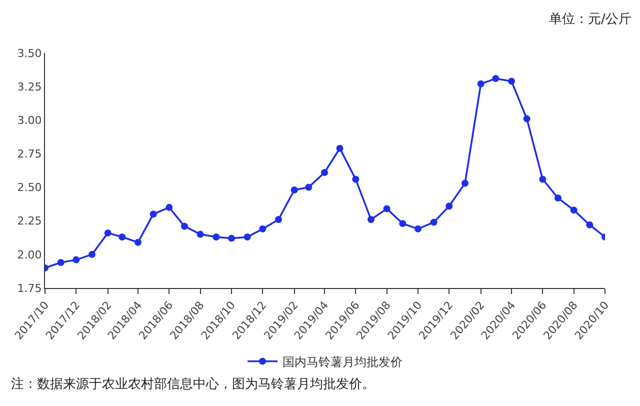 The height and width of the screenshot is (406, 640). Describe the element at coordinates (29, 221) in the screenshot. I see `y-tick-label: 2.25` at that location.